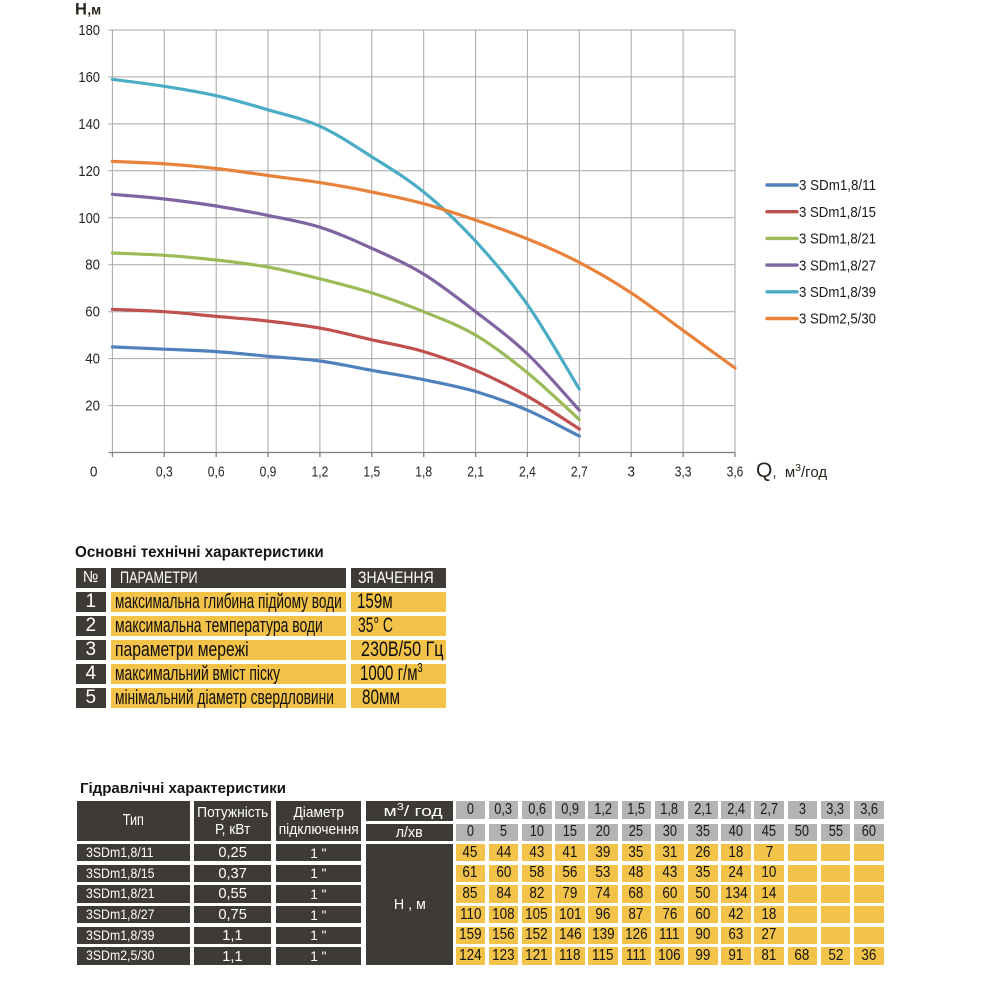 The width and height of the screenshot is (1000, 1000). I want to click on svg-text: 140, so click(89, 124).